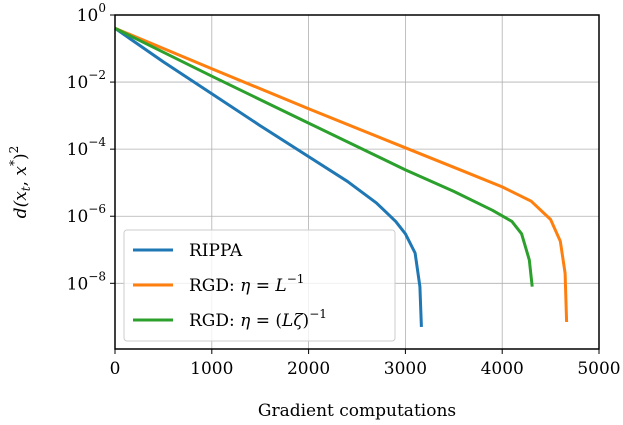 Image resolution: width=623 pixels, height=425 pixels. What do you see at coordinates (211, 369) in the screenshot?
I see `x-tick-label: 1000` at bounding box center [211, 369].